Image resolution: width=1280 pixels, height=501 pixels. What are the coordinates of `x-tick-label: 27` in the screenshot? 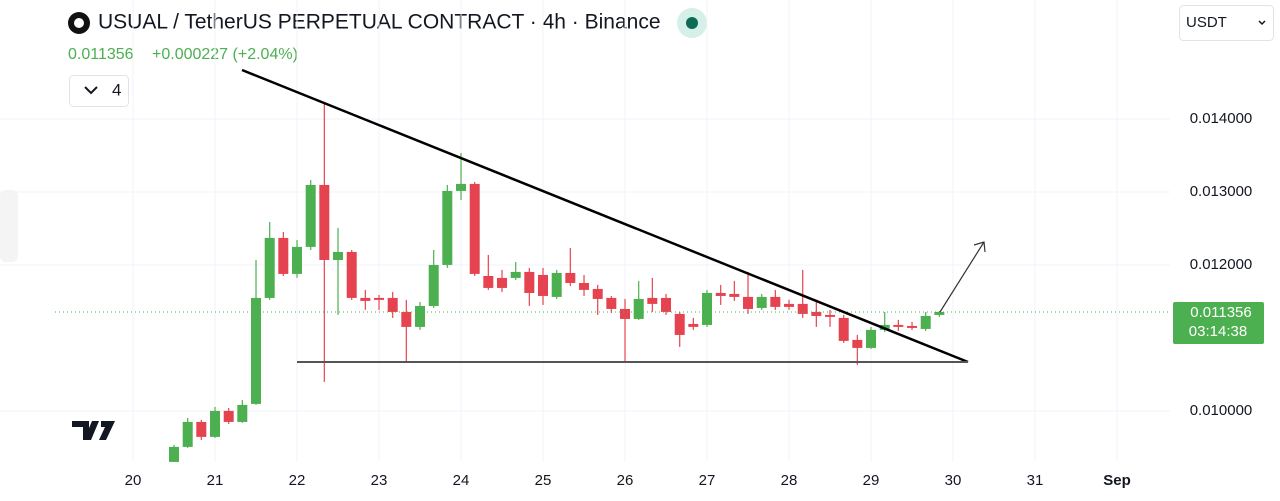 It's located at (707, 480).